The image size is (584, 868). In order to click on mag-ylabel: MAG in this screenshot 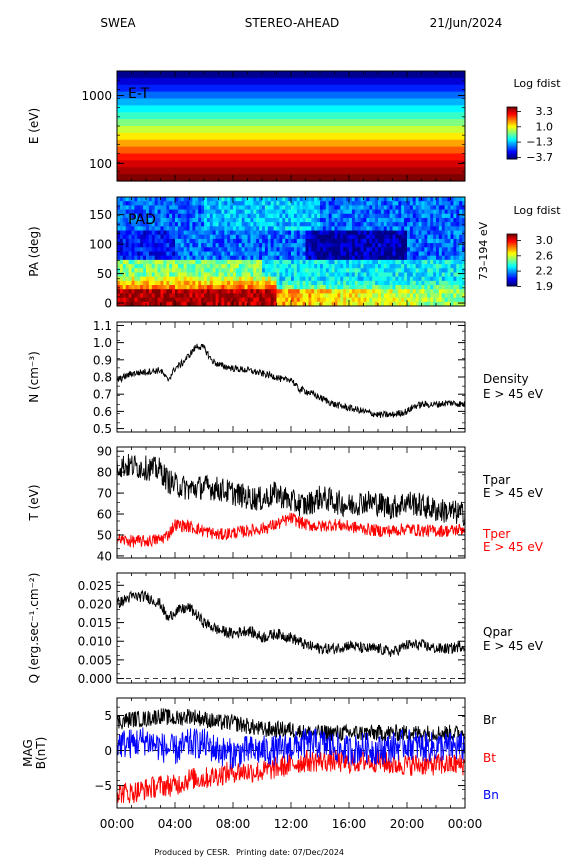, I will do `click(28, 753)`.